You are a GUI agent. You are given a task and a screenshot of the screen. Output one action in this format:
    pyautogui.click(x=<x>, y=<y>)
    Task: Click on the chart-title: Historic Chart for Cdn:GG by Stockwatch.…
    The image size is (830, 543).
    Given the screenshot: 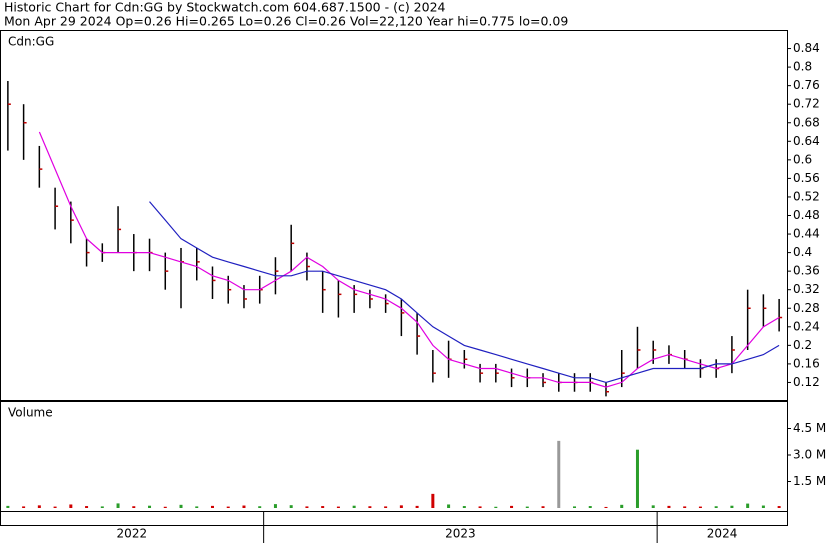 What is the action you would take?
    pyautogui.click(x=225, y=7)
    